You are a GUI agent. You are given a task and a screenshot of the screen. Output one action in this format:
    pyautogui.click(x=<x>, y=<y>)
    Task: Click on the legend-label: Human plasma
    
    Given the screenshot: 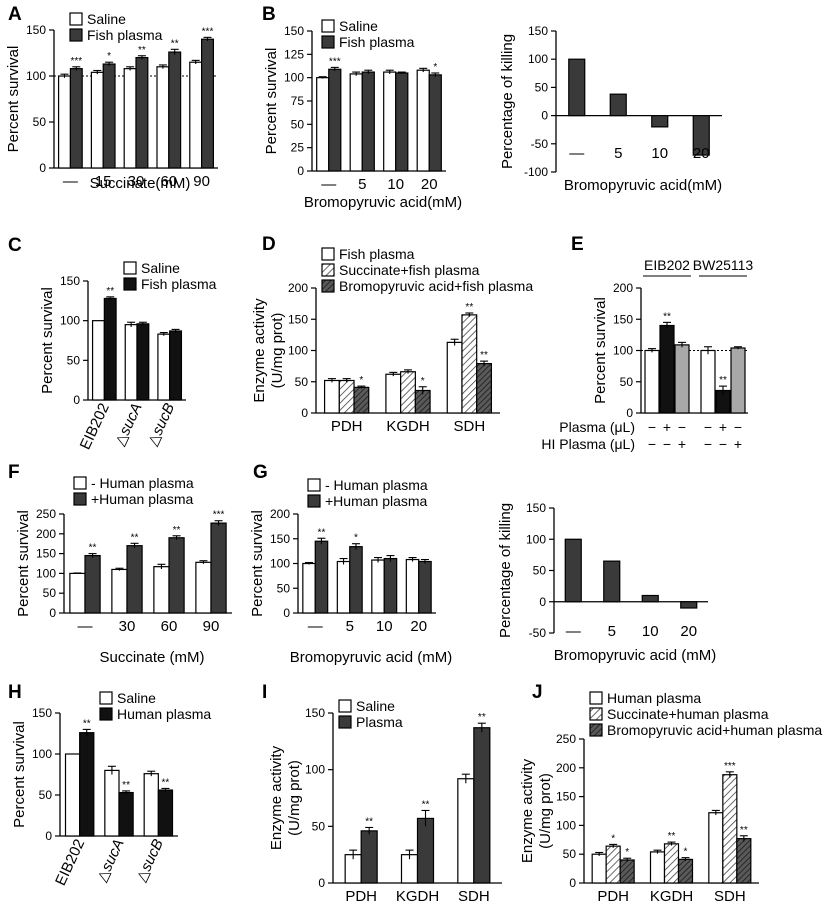 What is the action you would take?
    pyautogui.click(x=654, y=698)
    